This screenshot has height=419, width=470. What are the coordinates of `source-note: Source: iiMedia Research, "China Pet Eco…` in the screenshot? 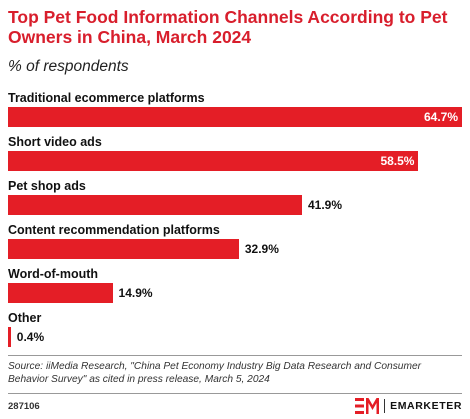 It's located at (215, 373).